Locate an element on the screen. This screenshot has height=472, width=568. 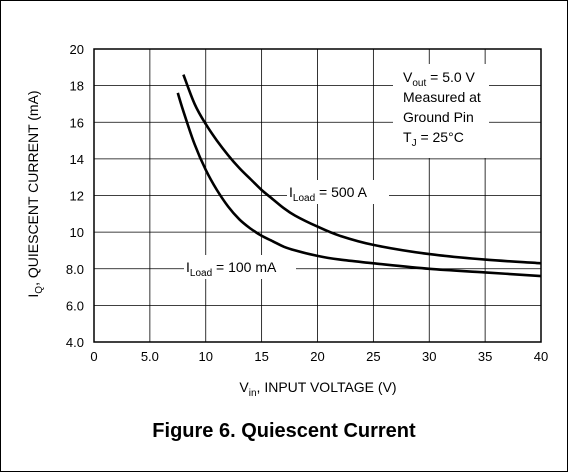
figure-caption: Figure 6. Quiescent Current is located at coordinates (284, 431).